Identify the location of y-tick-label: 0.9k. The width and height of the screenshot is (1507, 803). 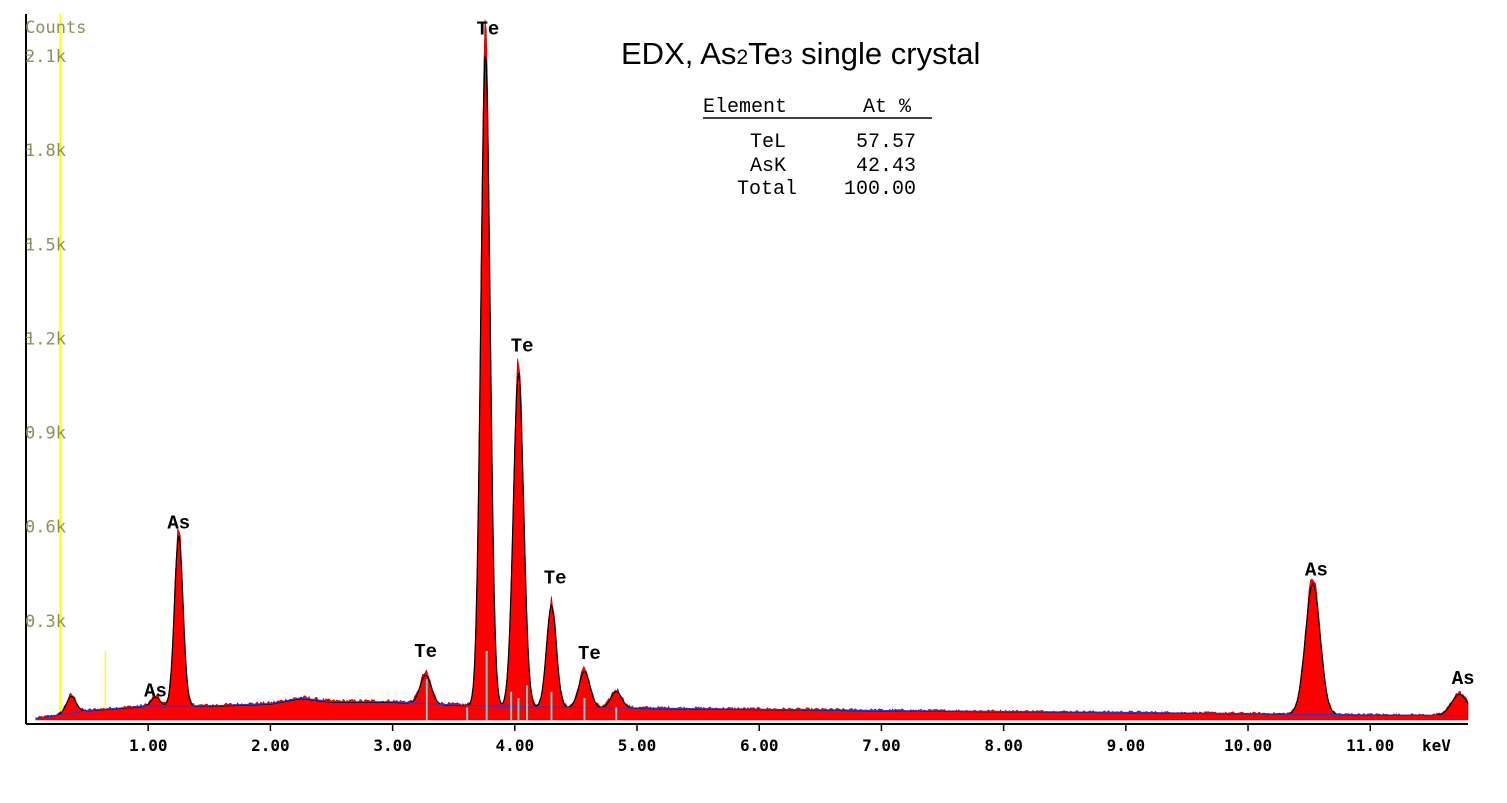
(45, 434).